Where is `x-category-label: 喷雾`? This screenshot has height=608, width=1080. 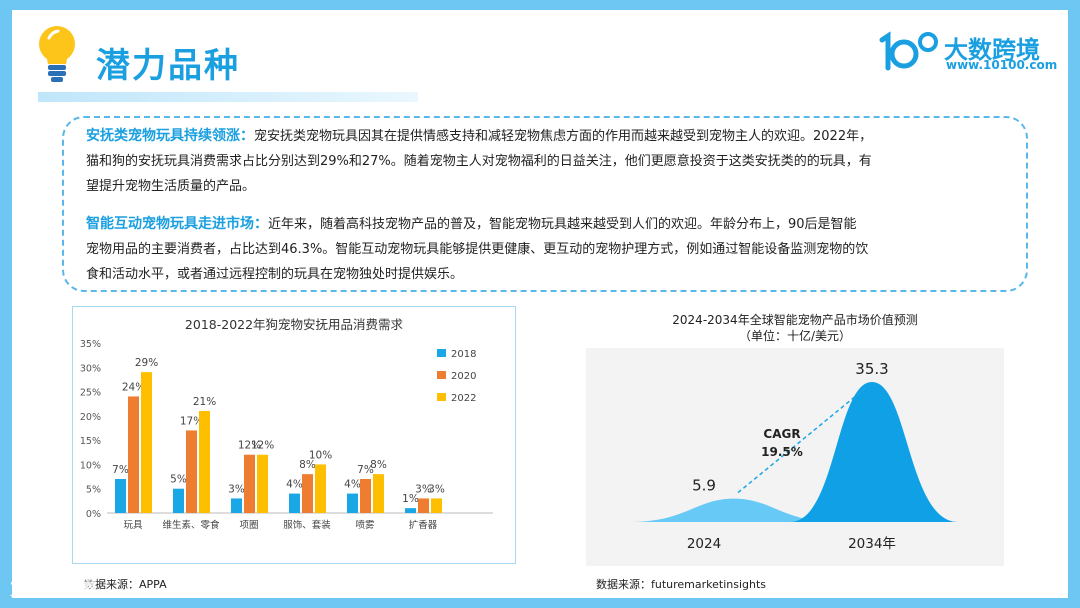
x-category-label: 喷雾 is located at coordinates (365, 525).